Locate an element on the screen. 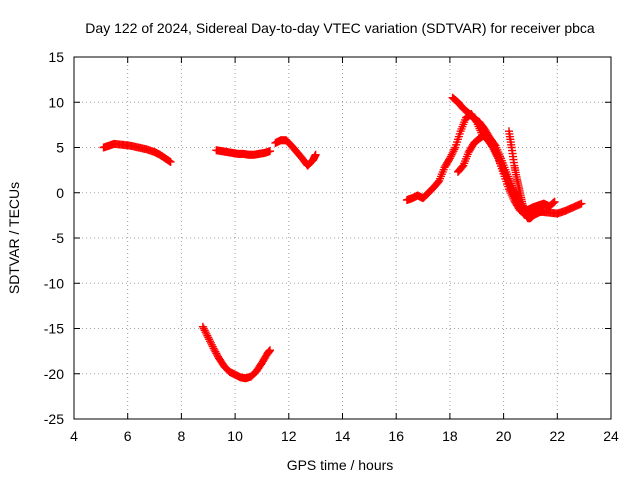 Image resolution: width=640 pixels, height=480 pixels. x-tick-label: 14 is located at coordinates (343, 436).